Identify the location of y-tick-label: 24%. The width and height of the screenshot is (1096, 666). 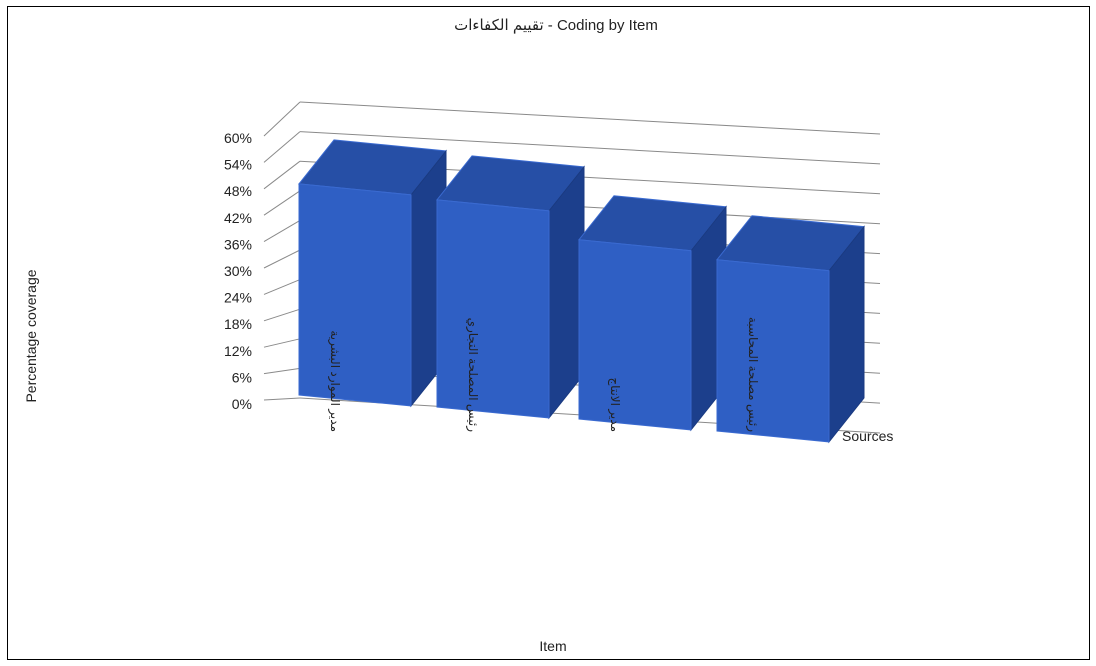
(238, 298).